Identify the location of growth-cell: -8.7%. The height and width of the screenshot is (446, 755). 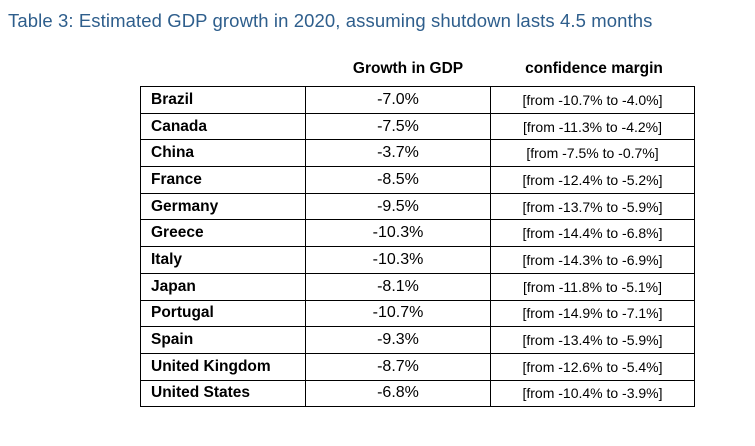
(398, 366).